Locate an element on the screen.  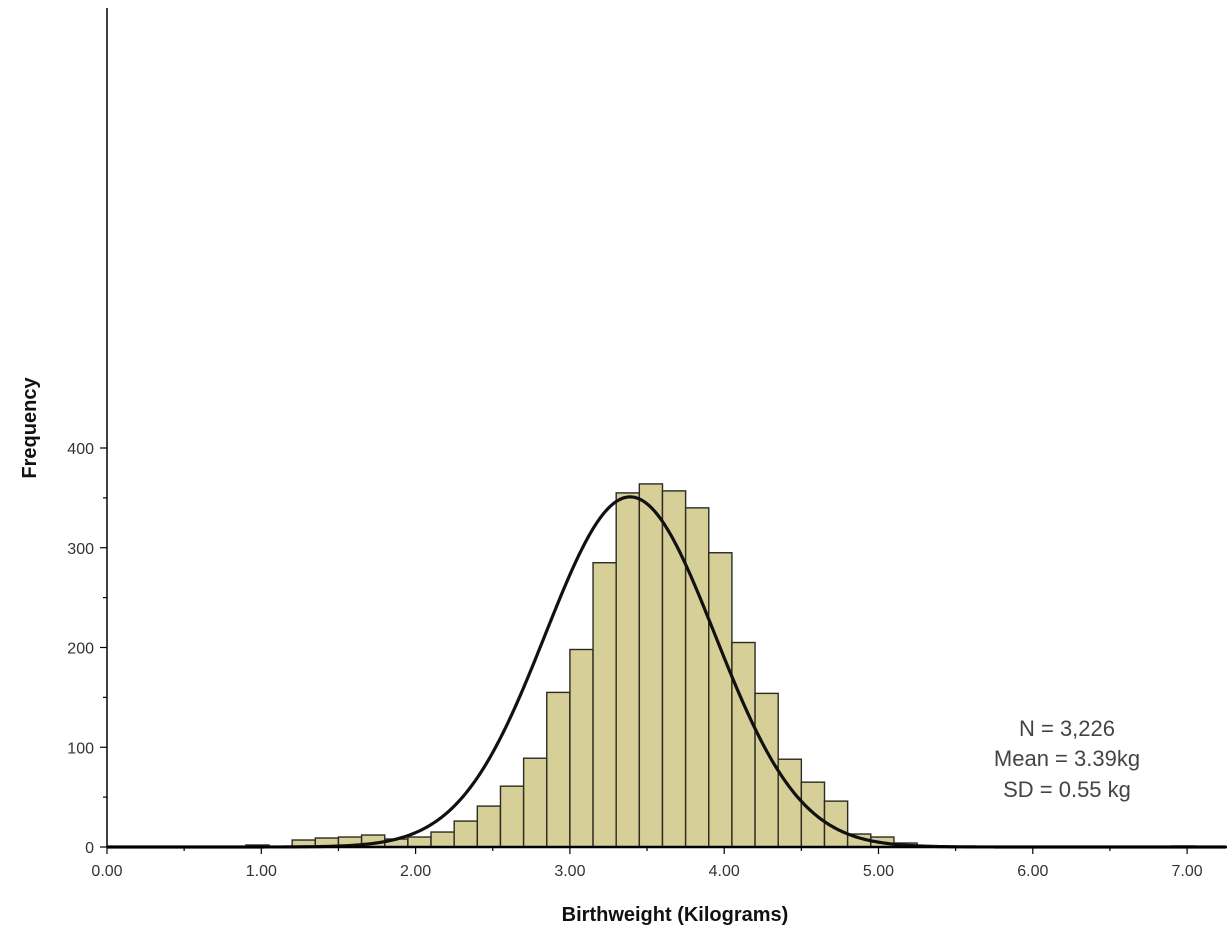
y-tick-label: 400 is located at coordinates (80, 449).